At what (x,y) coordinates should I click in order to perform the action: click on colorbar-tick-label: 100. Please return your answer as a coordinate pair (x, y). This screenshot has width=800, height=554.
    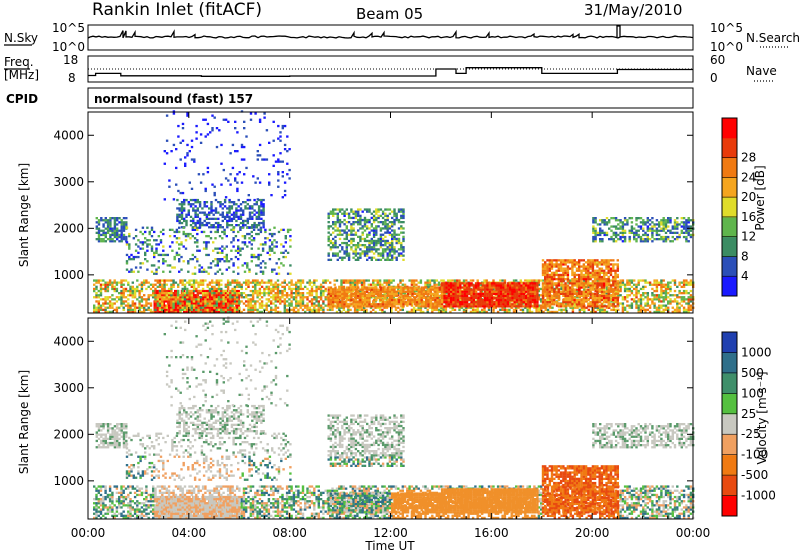
    Looking at the image, I should click on (752, 393).